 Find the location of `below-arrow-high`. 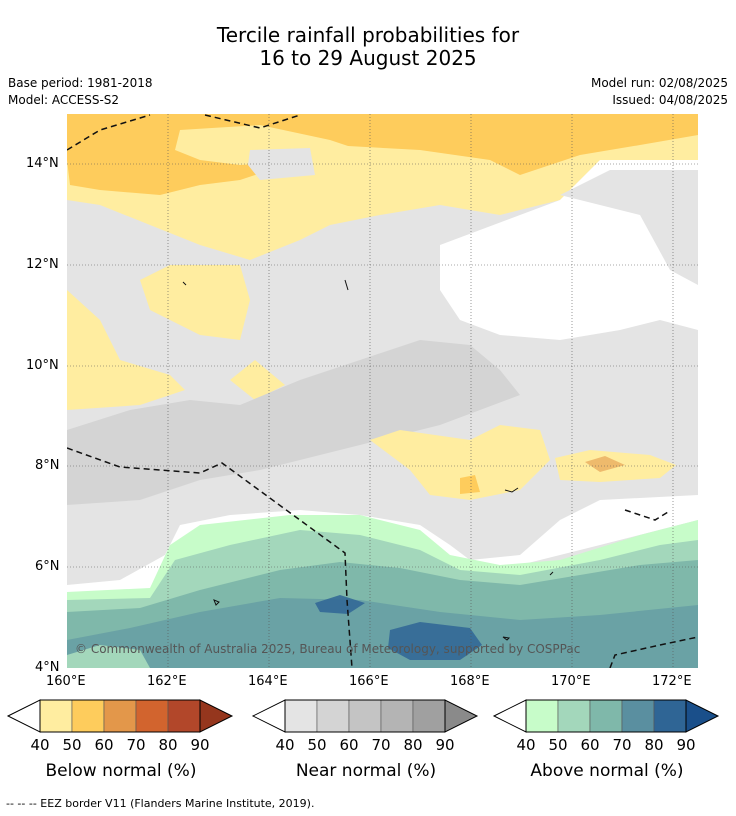

below-arrow-high is located at coordinates (216, 716).